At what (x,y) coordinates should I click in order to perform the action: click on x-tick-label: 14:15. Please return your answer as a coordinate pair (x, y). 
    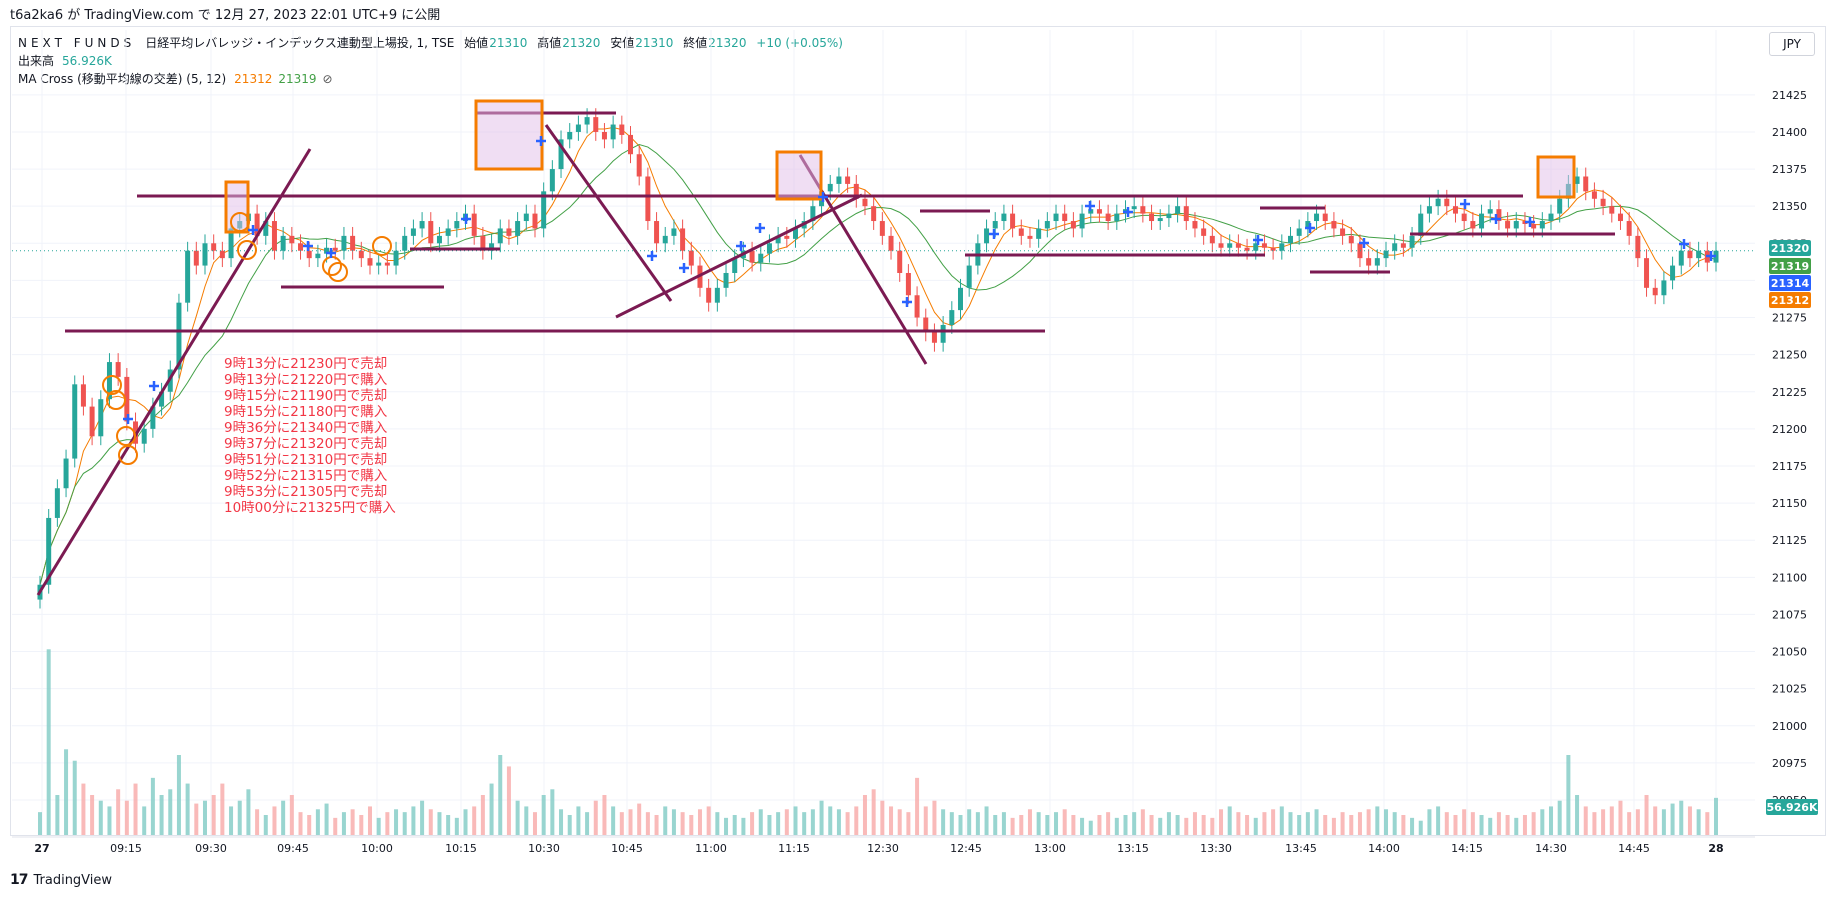
    Looking at the image, I should click on (1467, 848).